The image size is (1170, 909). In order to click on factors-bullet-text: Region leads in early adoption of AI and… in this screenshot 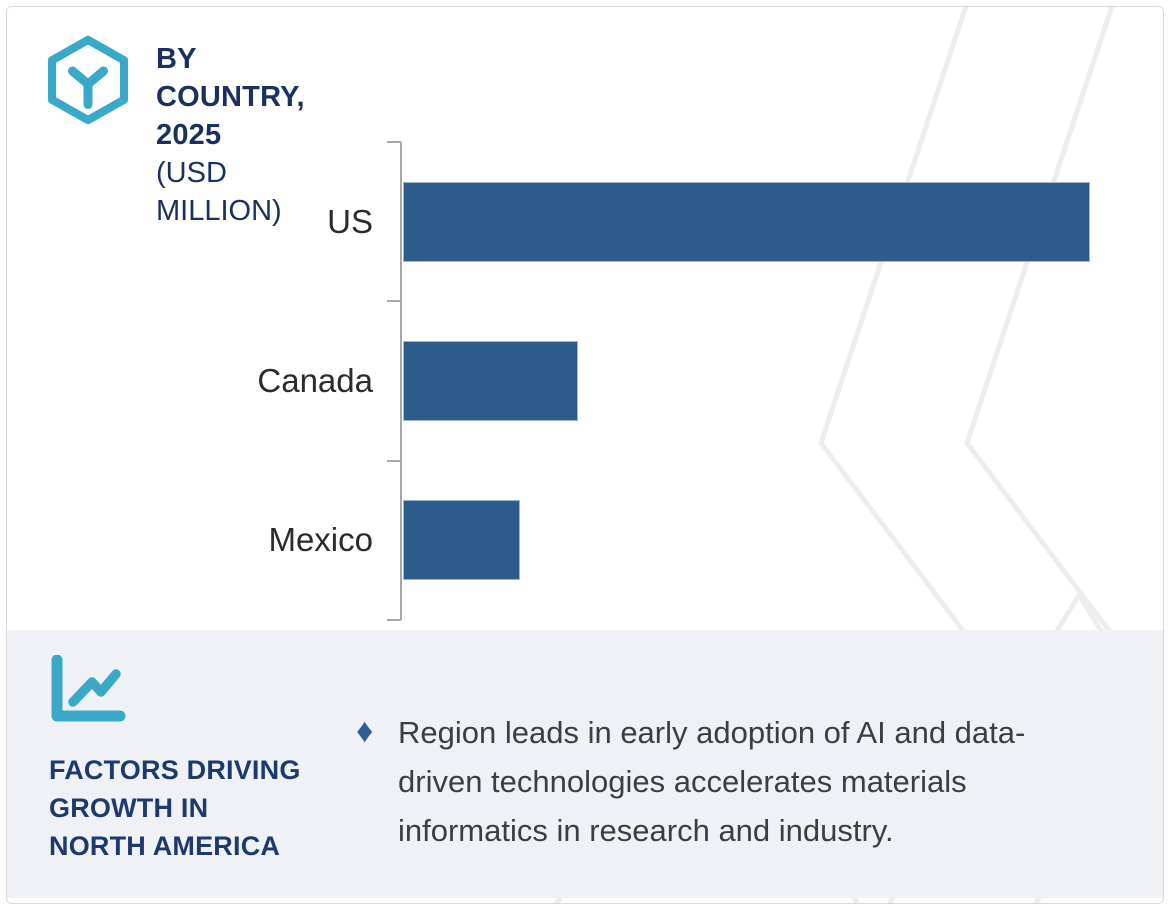, I will do `click(768, 781)`.